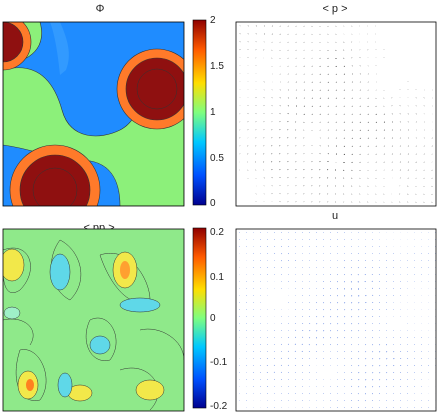  I want to click on phi-cbar-tick: 1, so click(213, 112).